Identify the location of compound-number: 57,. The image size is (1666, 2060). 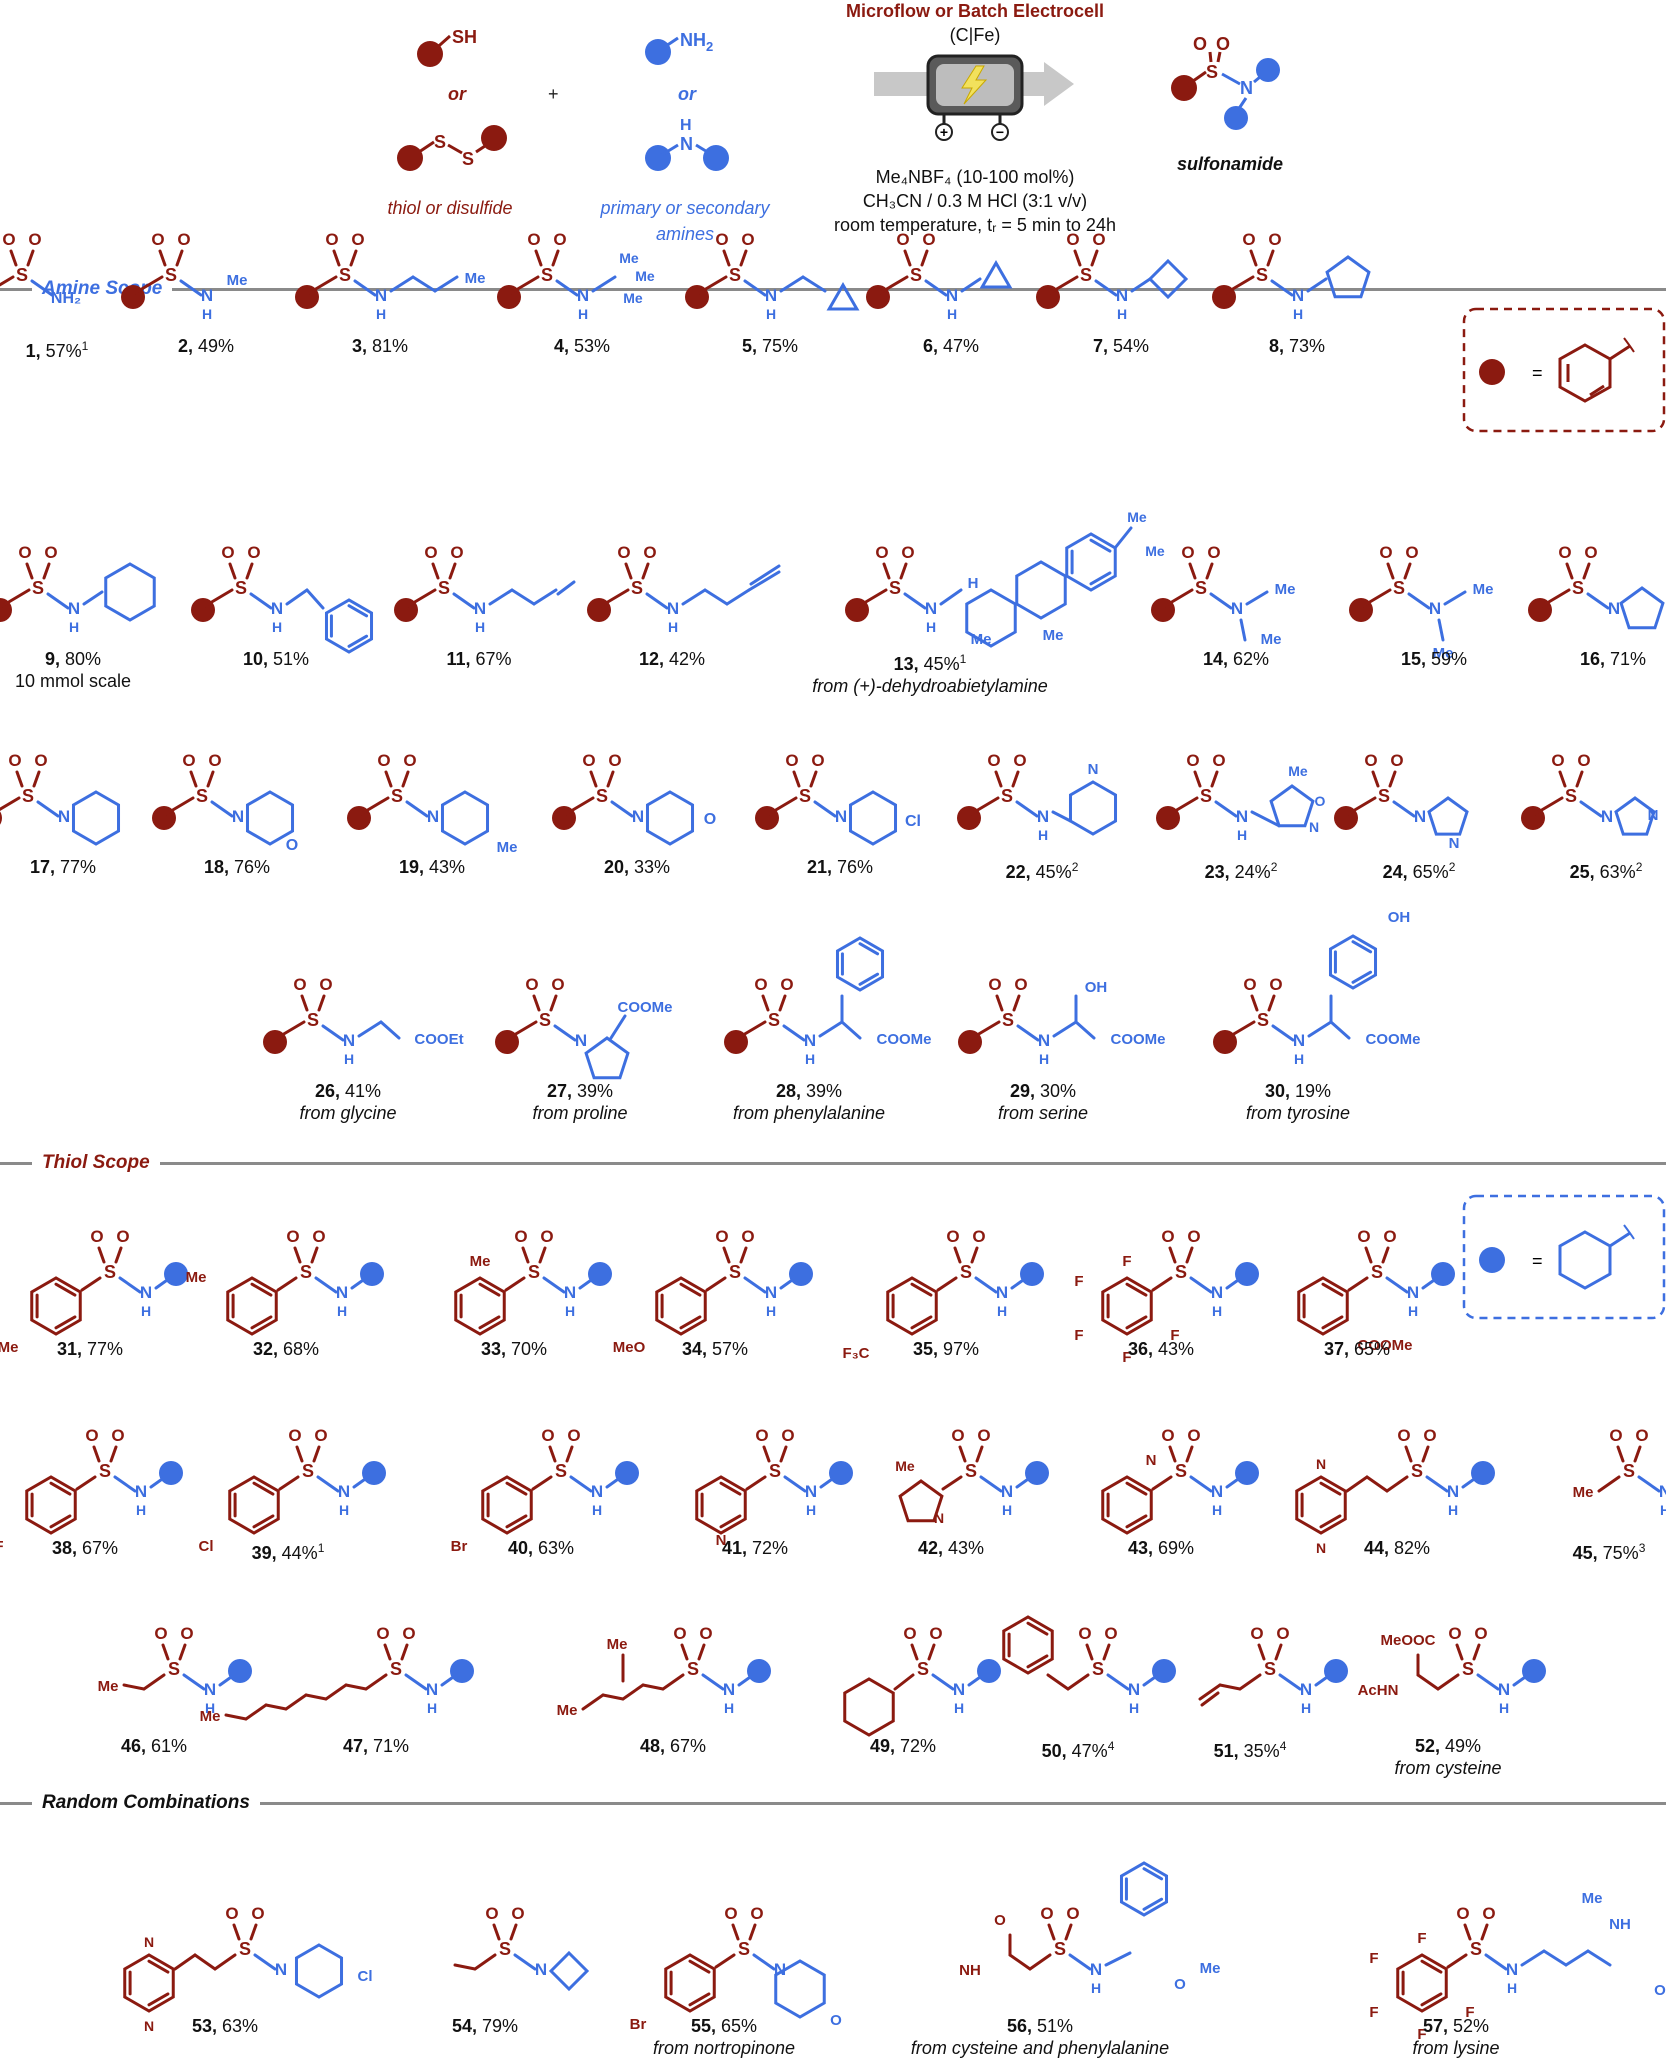
(1435, 2026).